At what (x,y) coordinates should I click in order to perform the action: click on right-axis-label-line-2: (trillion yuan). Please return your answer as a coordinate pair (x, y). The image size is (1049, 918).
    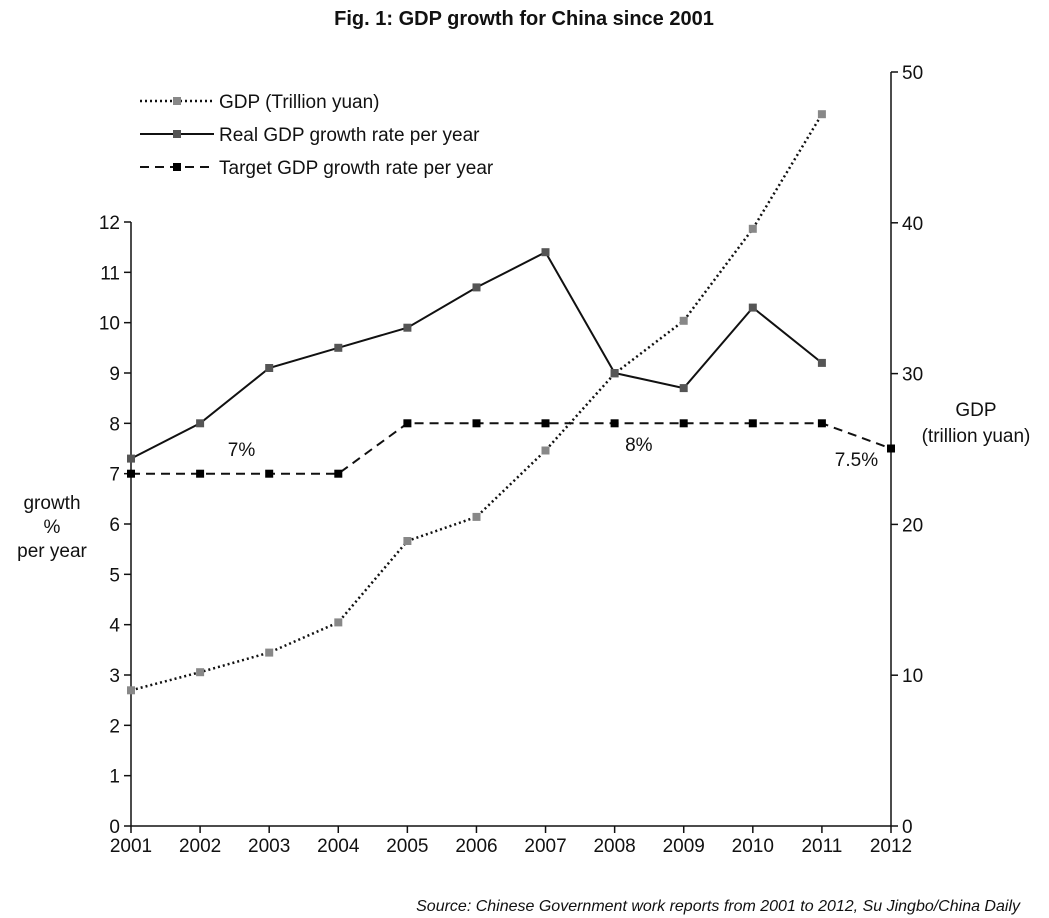
    Looking at the image, I should click on (976, 436).